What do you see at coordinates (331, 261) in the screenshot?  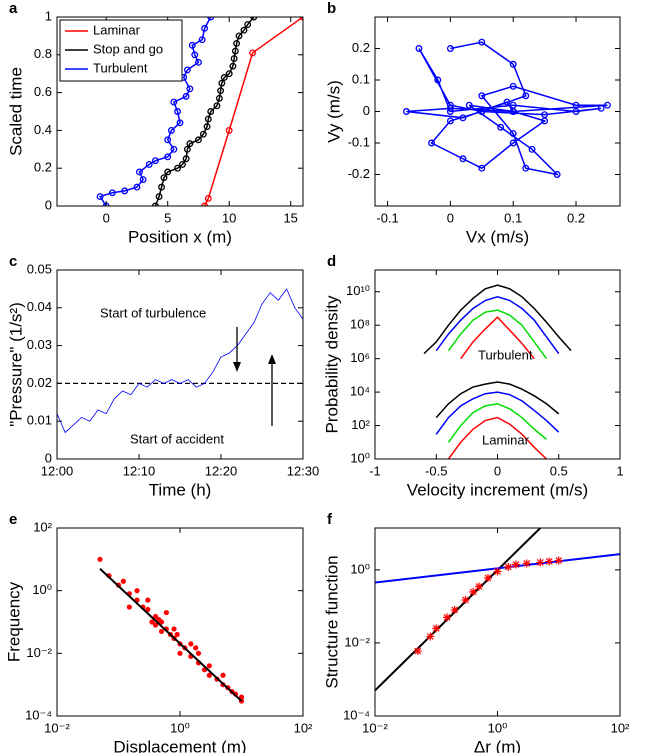 I see `panel-letter: d` at bounding box center [331, 261].